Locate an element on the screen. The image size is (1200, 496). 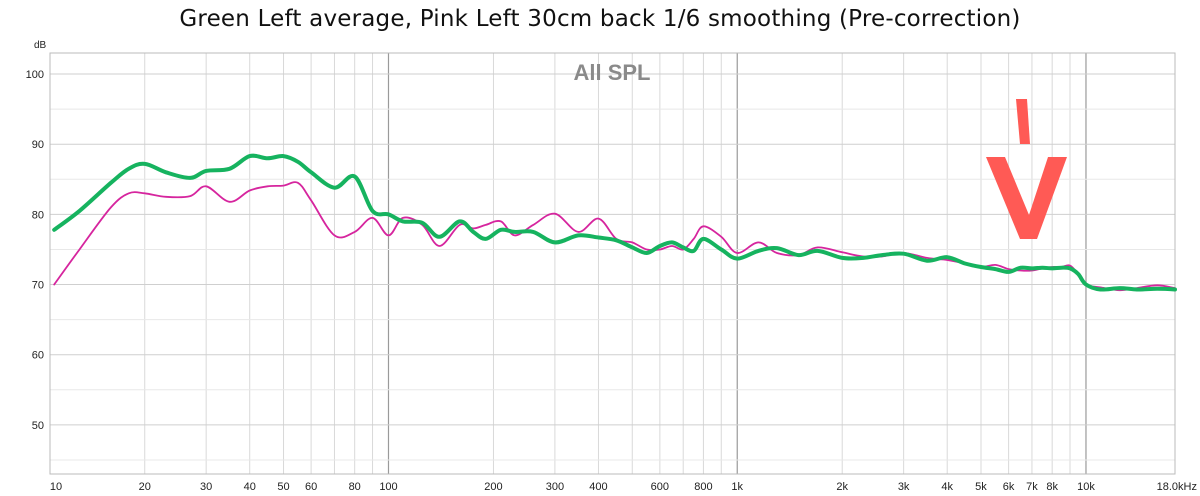
x-tick-label: 800 is located at coordinates (703, 487).